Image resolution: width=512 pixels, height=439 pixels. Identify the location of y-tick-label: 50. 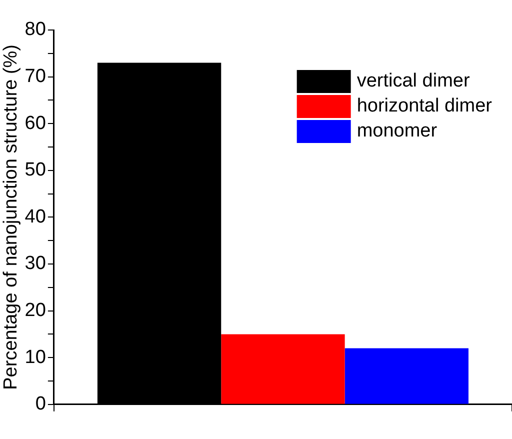
(35, 170).